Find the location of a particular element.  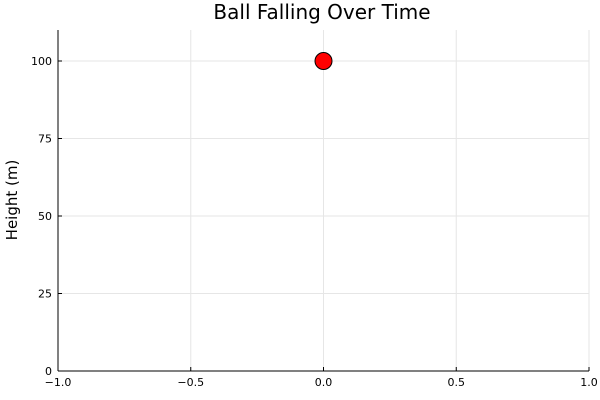

data-points is located at coordinates (323, 61).